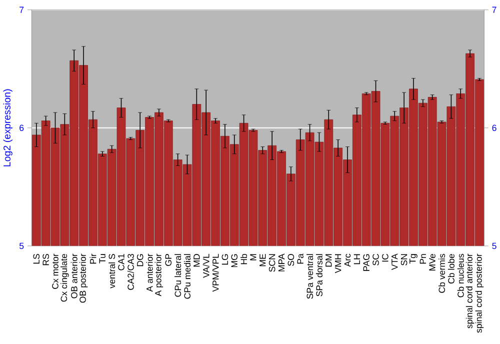  Describe the element at coordinates (395, 261) in the screenshot. I see `x-tick-label: VTA` at that location.